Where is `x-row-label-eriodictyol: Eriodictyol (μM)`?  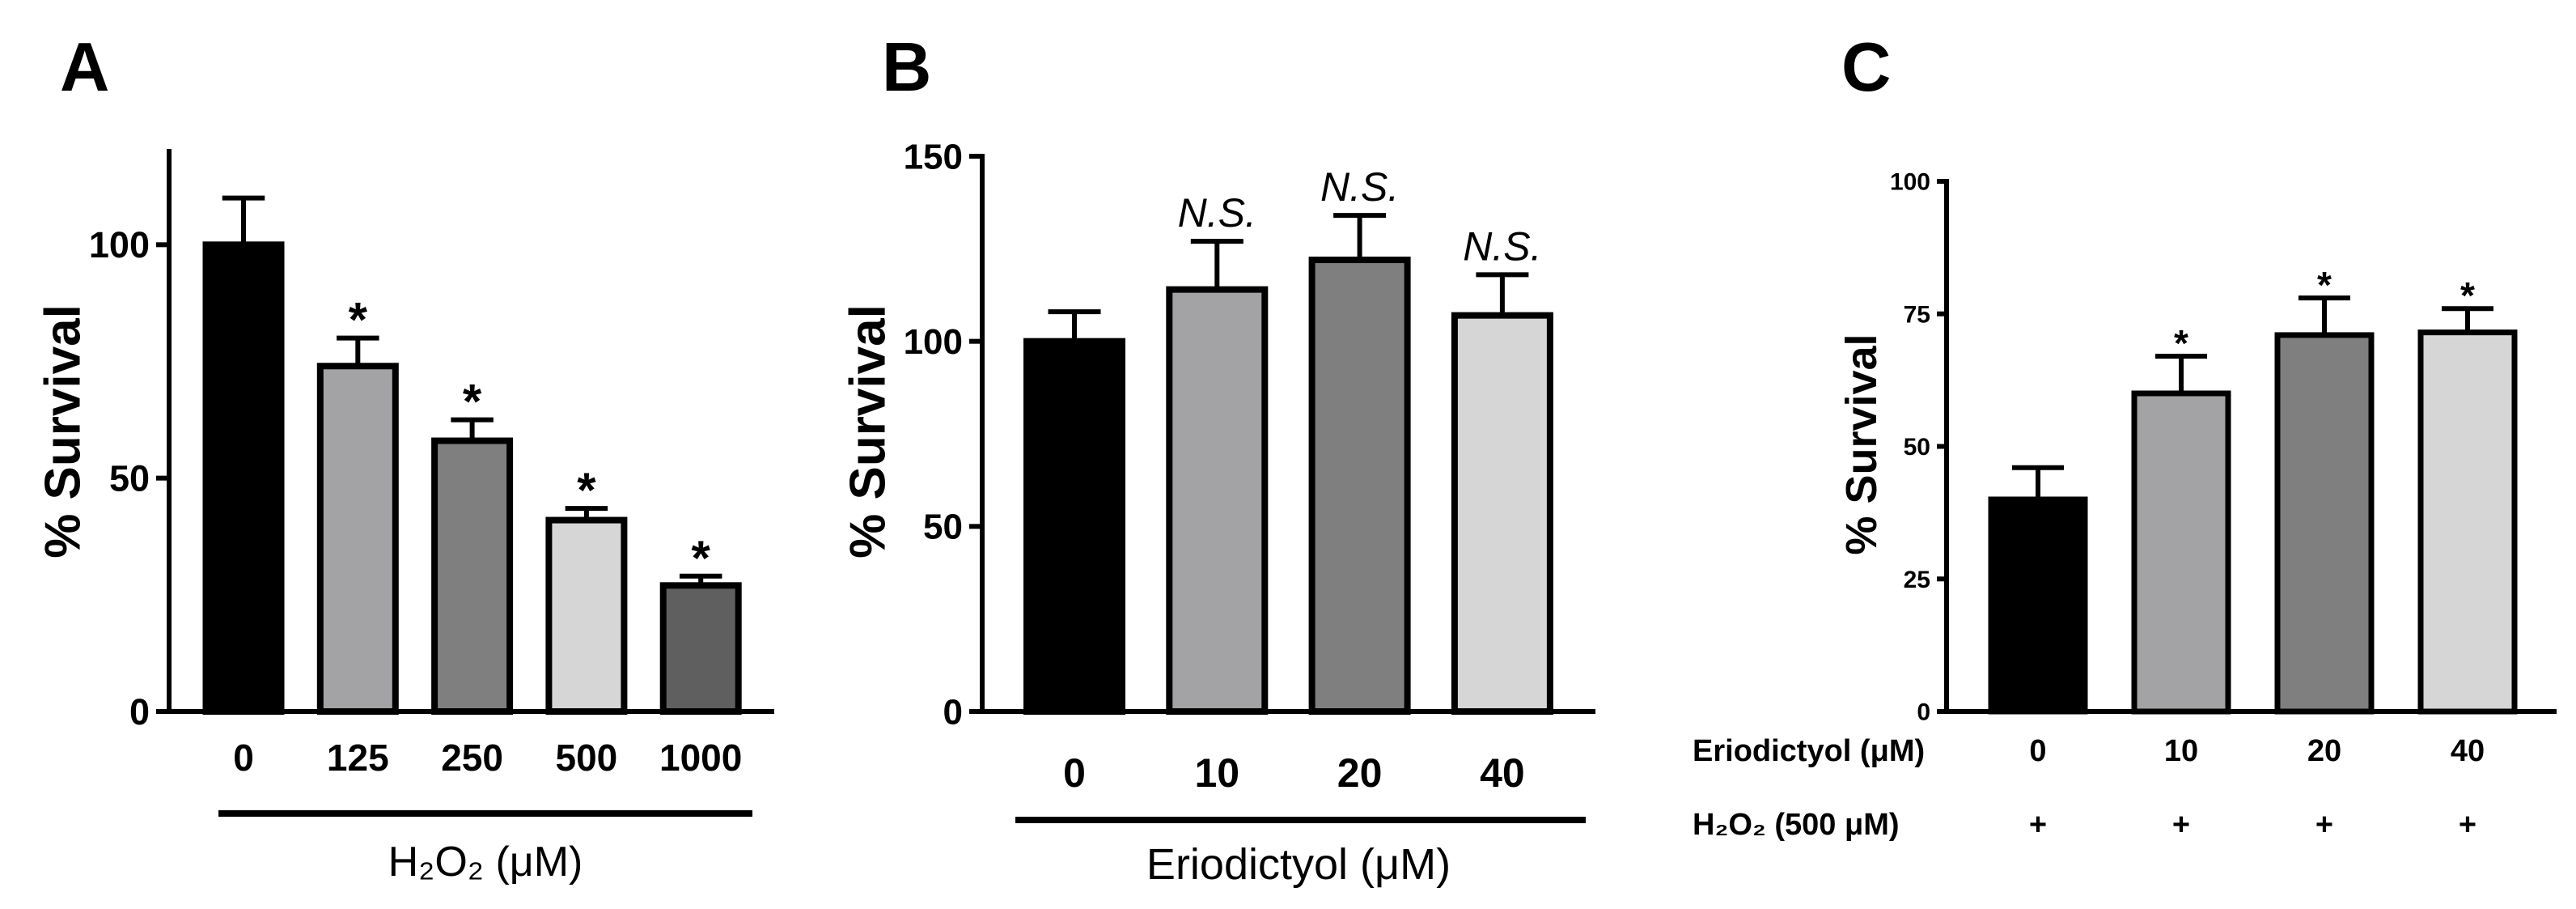
x-row-label-eriodictyol: Eriodictyol (μM) is located at coordinates (1809, 751).